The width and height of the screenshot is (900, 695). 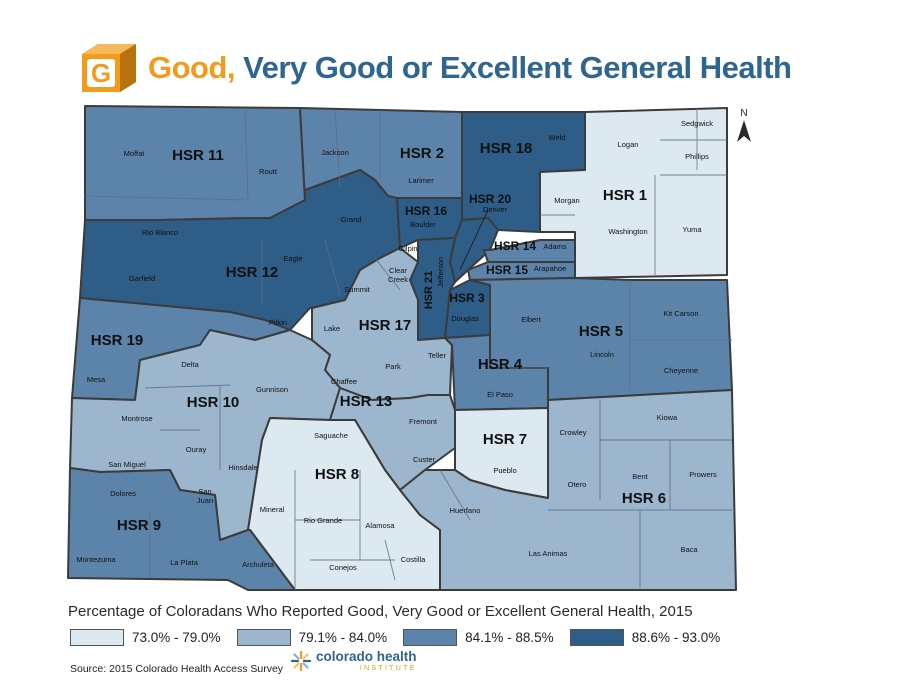 I want to click on county-label: Chaffee, so click(x=344, y=381).